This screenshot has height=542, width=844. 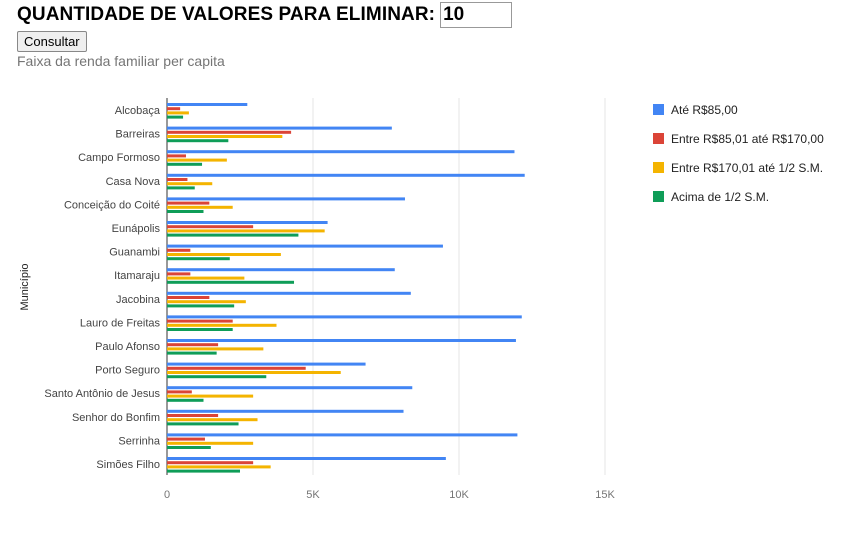 What do you see at coordinates (138, 111) in the screenshot?
I see `category-label: Alcobaça` at bounding box center [138, 111].